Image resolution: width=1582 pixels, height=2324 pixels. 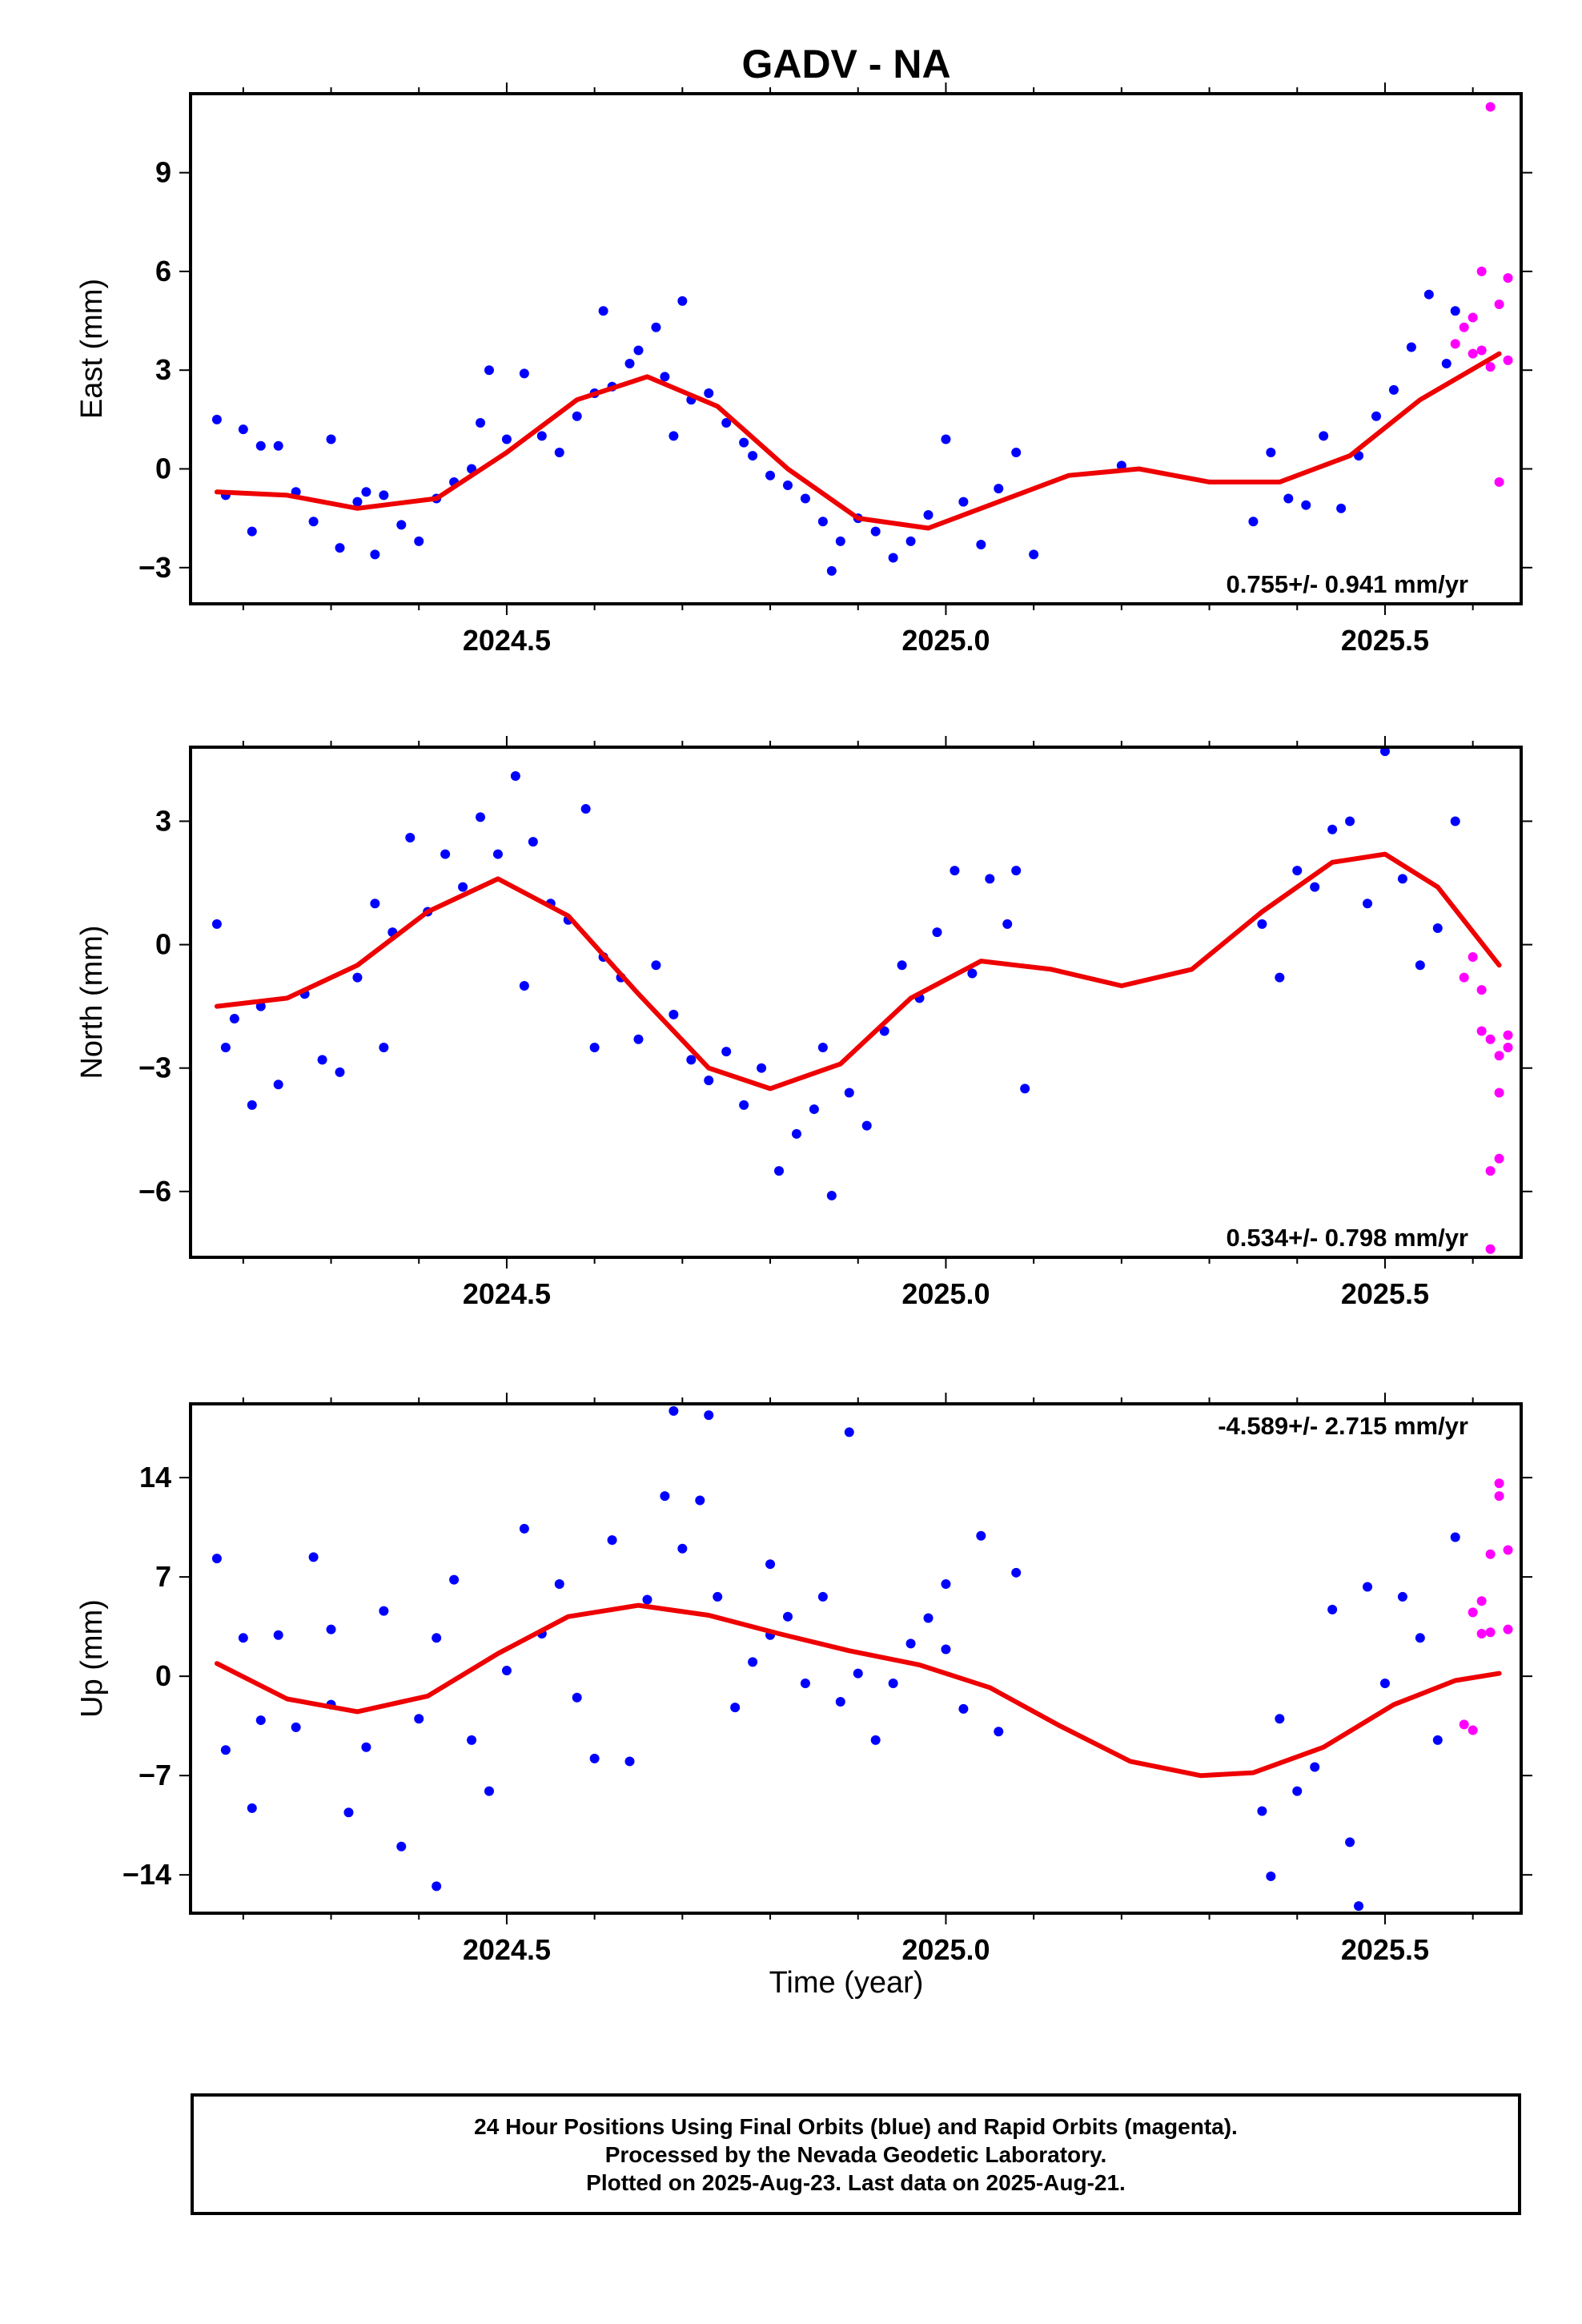 What do you see at coordinates (163, 172) in the screenshot?
I see `y-tick-label: 9` at bounding box center [163, 172].